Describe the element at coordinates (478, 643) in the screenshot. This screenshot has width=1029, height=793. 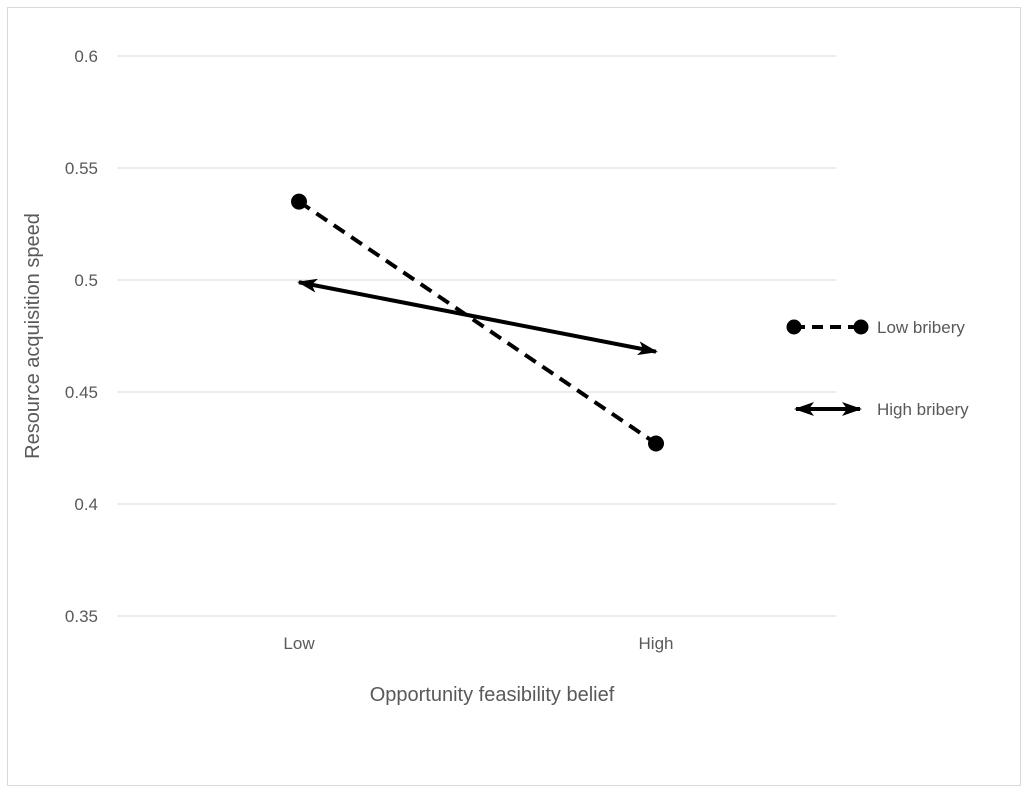
I see `x-tick-labels: Low High` at that location.